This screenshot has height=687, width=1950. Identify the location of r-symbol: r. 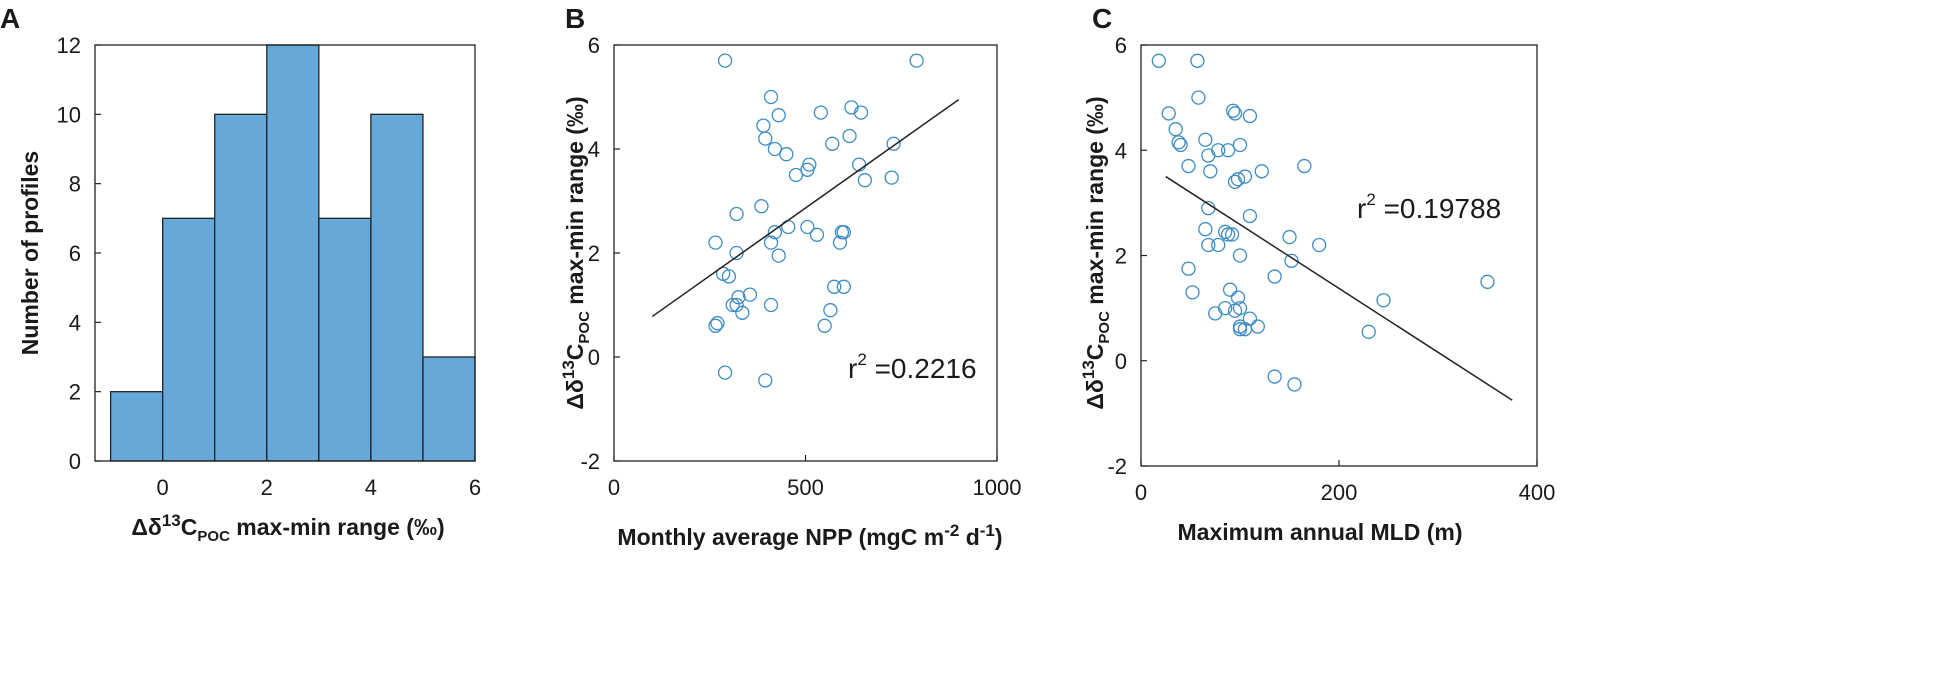
(852, 368).